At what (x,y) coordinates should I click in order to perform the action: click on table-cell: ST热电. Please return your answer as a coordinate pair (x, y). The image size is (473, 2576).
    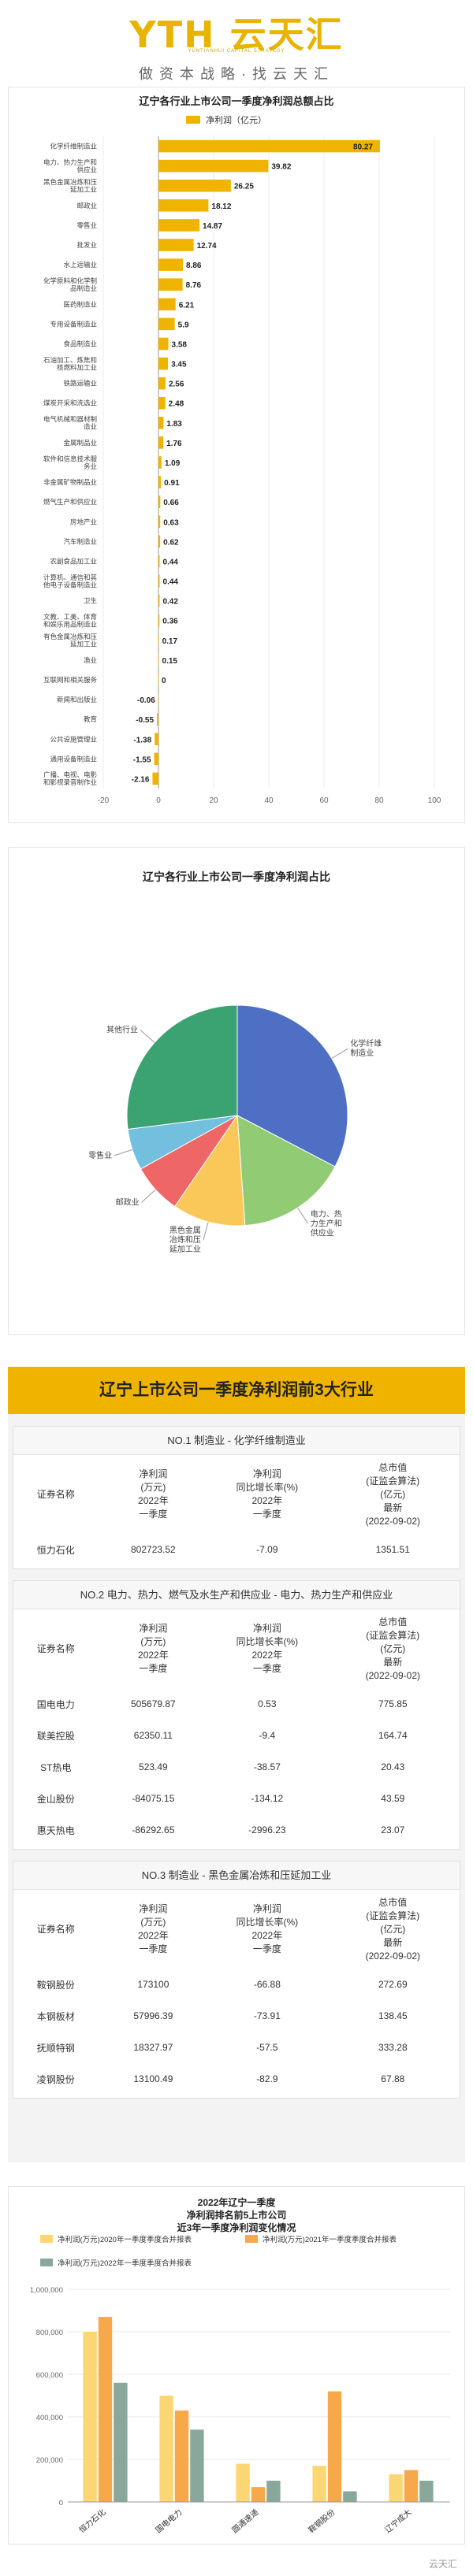
    Looking at the image, I should click on (56, 1767).